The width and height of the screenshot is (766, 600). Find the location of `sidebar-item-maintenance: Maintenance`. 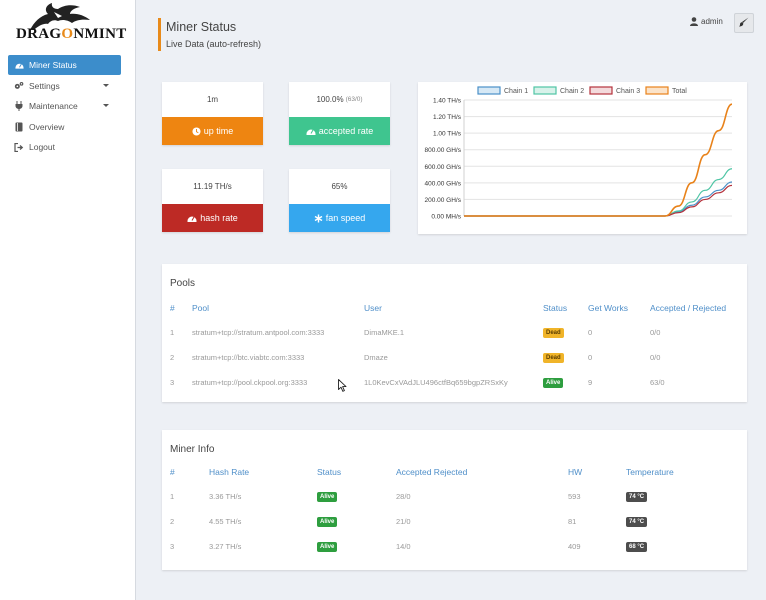

sidebar-item-maintenance: Maintenance is located at coordinates (64, 106).